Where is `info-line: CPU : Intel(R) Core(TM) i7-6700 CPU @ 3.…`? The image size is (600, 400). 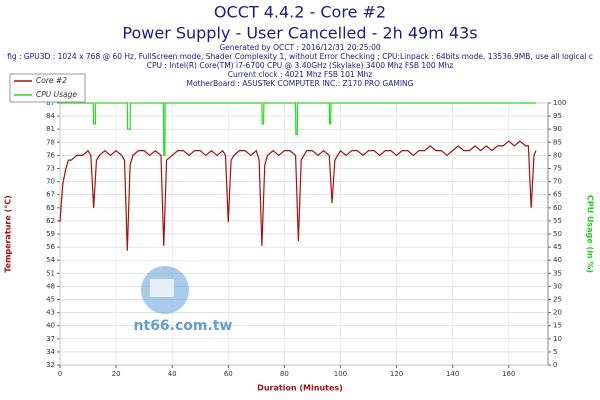 info-line: CPU : Intel(R) Core(TM) i7-6700 CPU @ 3.… is located at coordinates (300, 65).